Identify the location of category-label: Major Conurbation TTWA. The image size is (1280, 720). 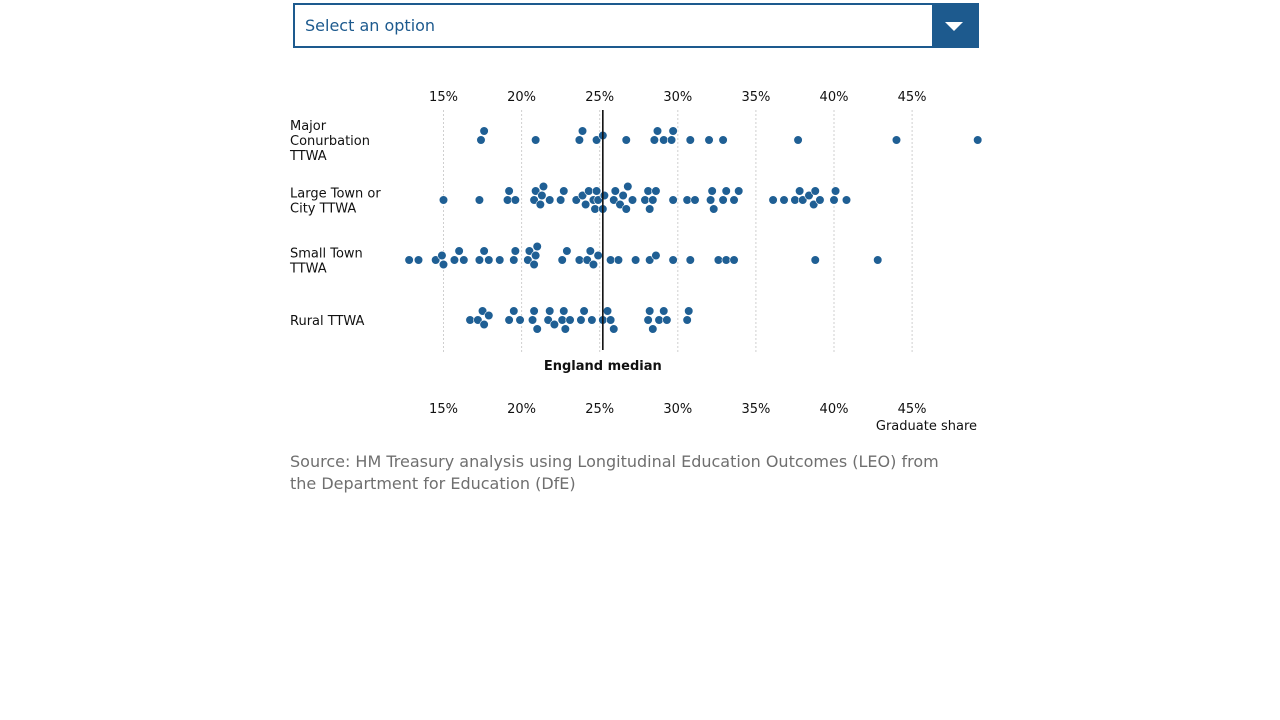
(329, 141).